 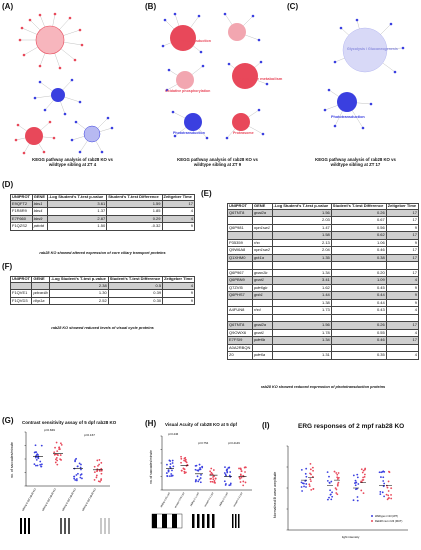 I want to click on table-row: 1.58 0.62 17, so click(x=323, y=235).